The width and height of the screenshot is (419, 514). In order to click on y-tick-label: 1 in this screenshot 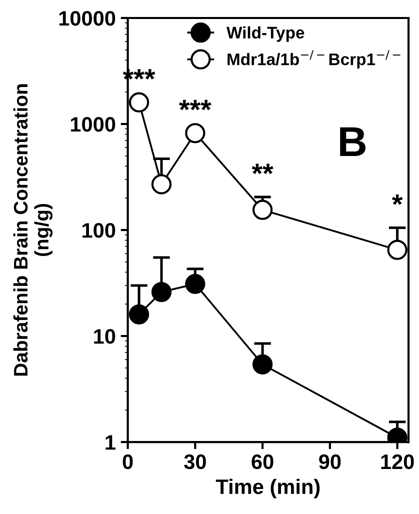, I will do `click(111, 442)`.